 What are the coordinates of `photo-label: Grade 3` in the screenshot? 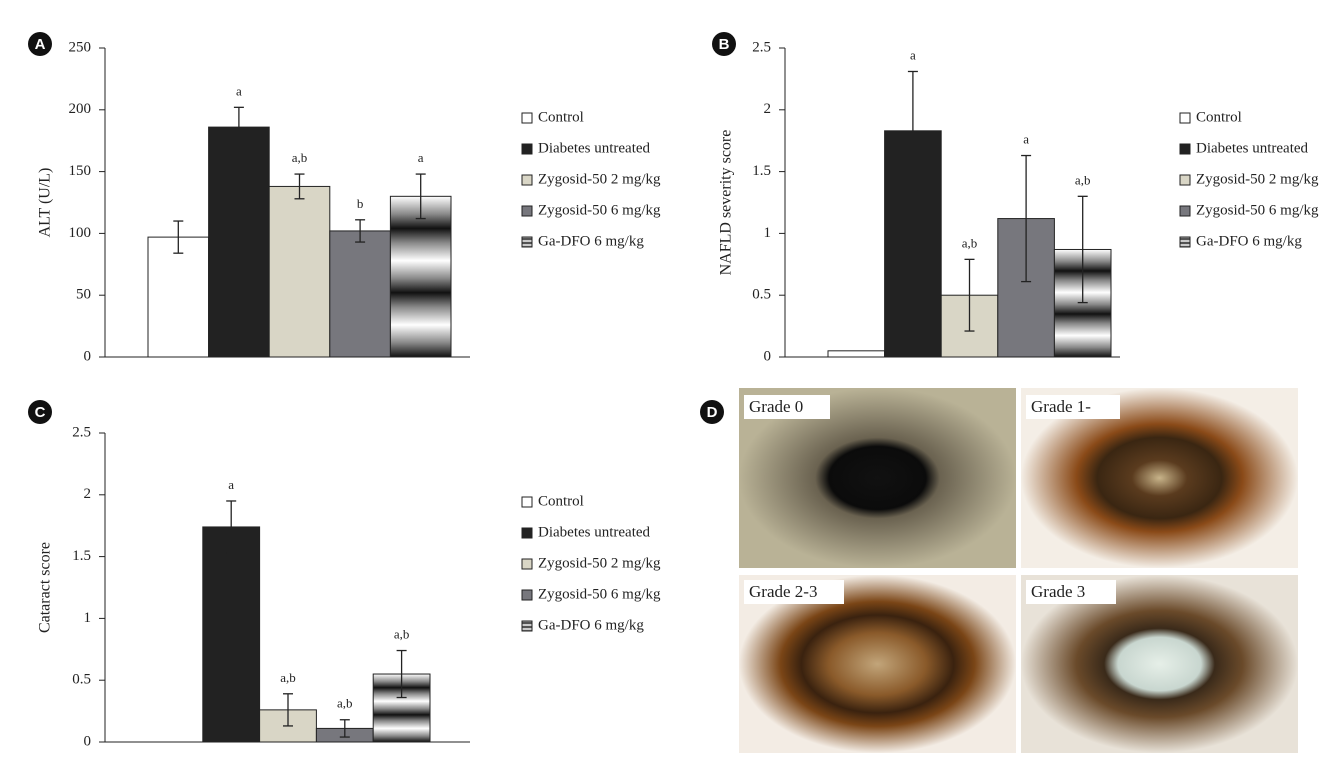 It's located at (1058, 591).